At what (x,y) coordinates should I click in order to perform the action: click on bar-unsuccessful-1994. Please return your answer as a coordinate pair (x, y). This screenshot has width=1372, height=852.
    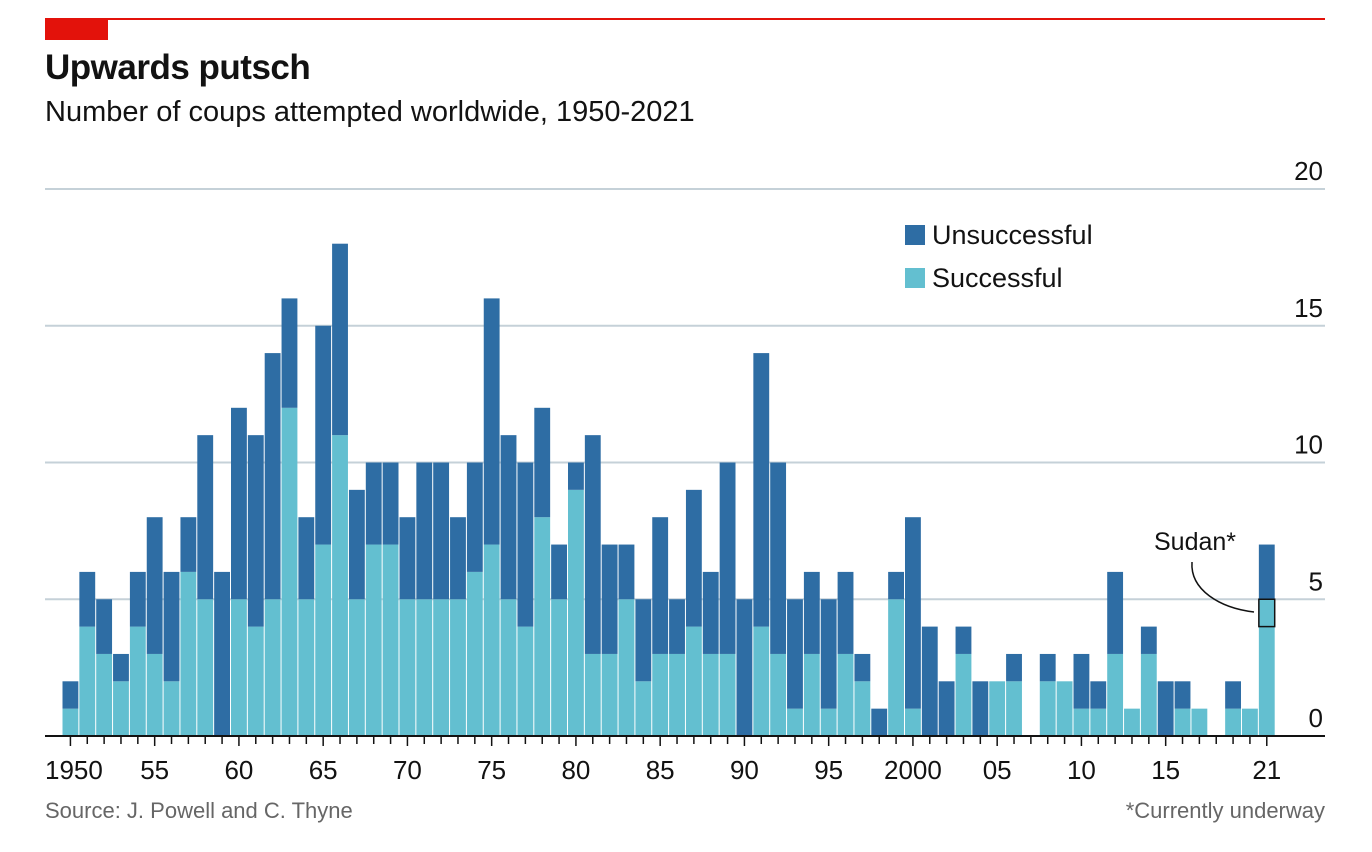
    Looking at the image, I should click on (811, 612).